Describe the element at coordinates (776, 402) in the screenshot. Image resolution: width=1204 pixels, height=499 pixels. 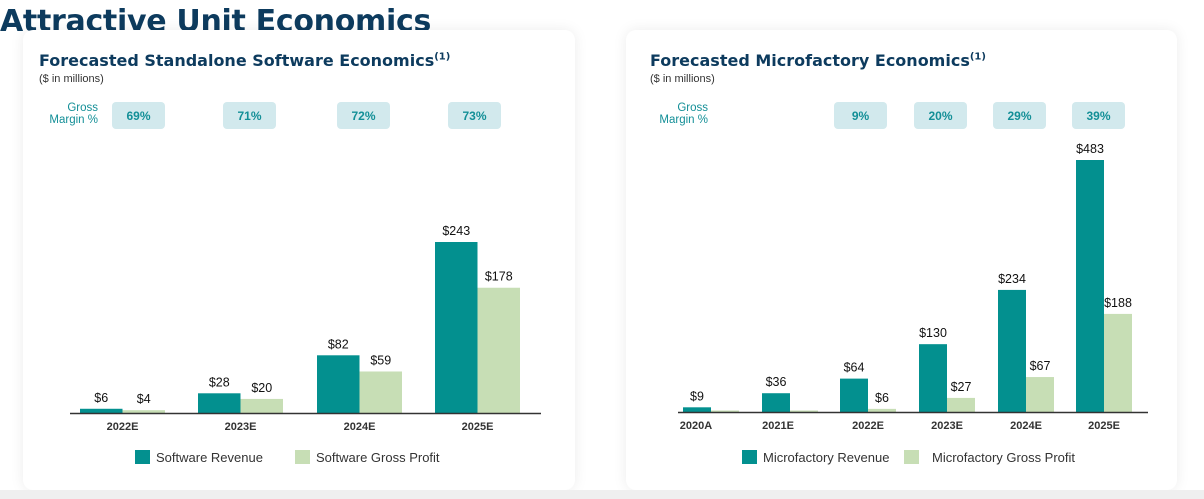
I see `bar-revenue-2021E` at that location.